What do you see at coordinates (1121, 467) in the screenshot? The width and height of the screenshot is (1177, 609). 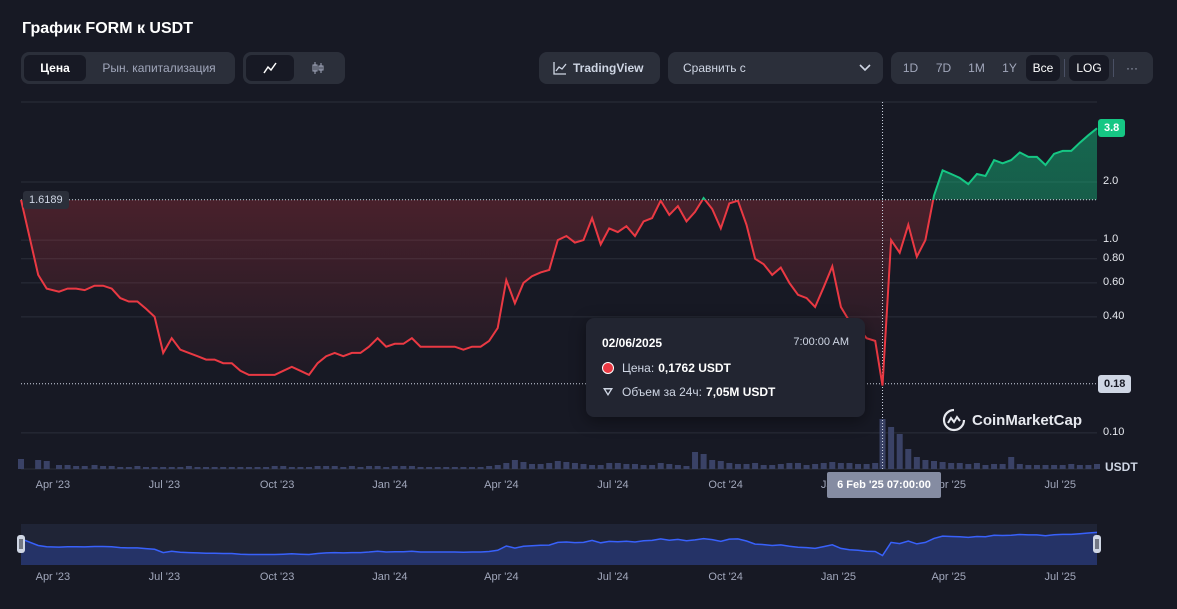 I see `y-axis-unit: USDT` at bounding box center [1121, 467].